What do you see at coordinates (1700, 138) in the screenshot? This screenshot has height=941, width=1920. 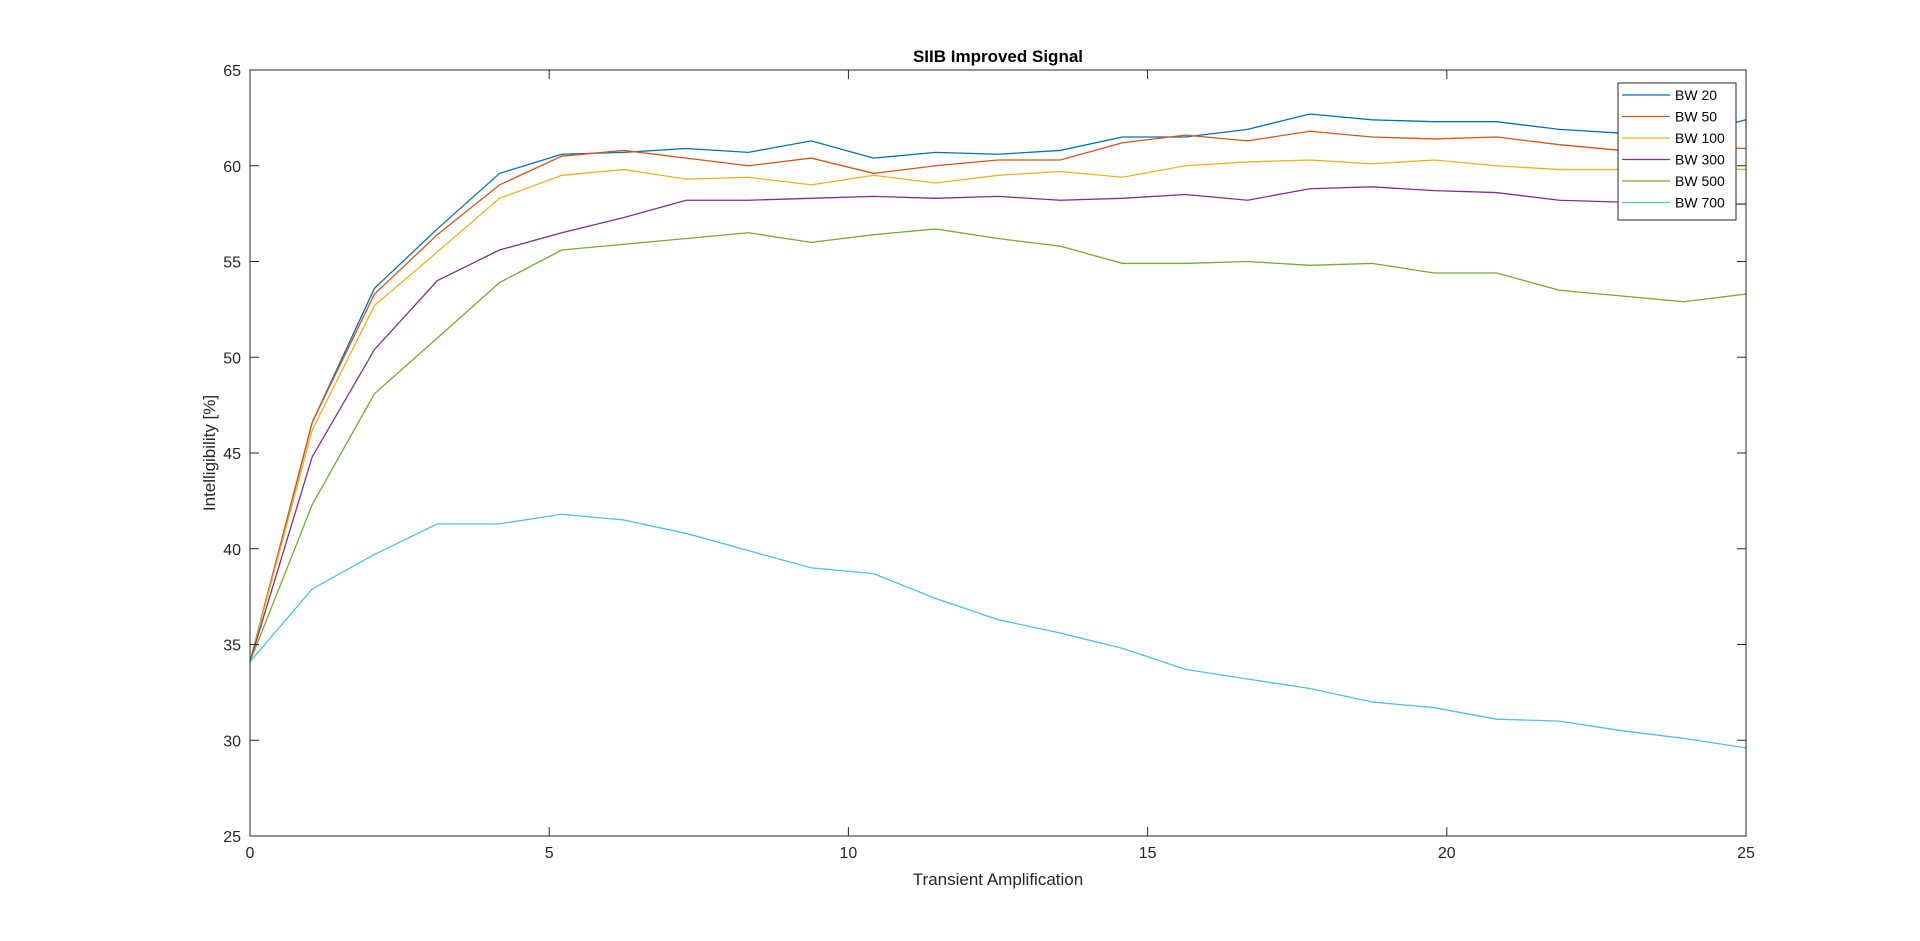 I see `legend-label: BW 100` at bounding box center [1700, 138].